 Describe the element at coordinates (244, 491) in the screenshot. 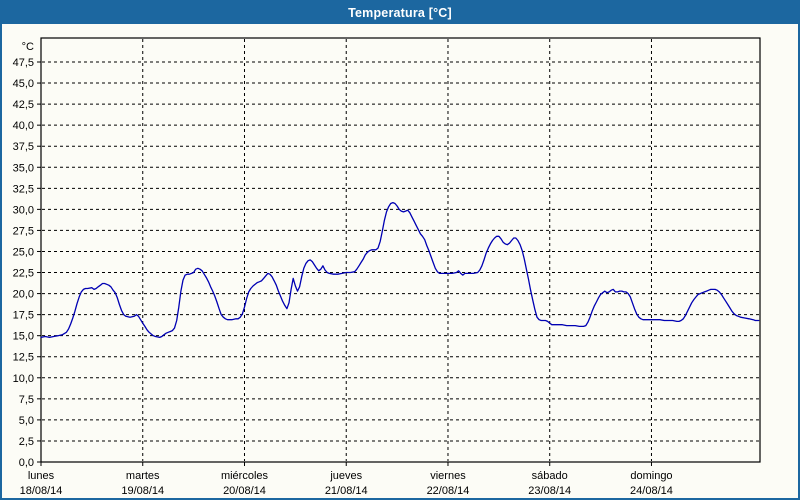

I see `day-date-label: 20/08/14` at that location.